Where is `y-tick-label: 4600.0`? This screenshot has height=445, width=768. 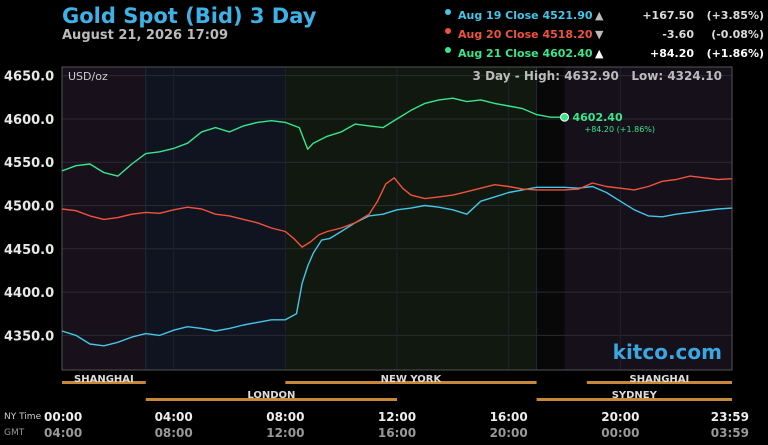 y-tick-label: 4600.0 is located at coordinates (29, 120).